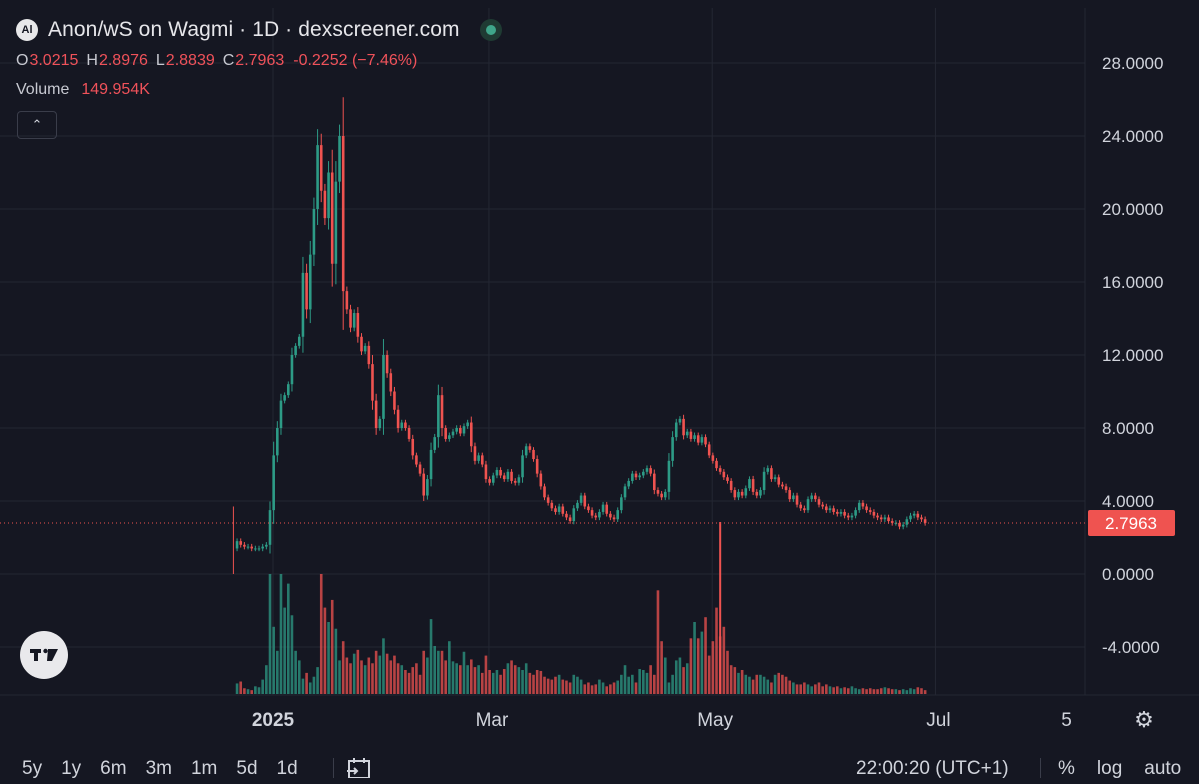 The height and width of the screenshot is (784, 1199). I want to click on tv-mark-icon, so click(44, 654).